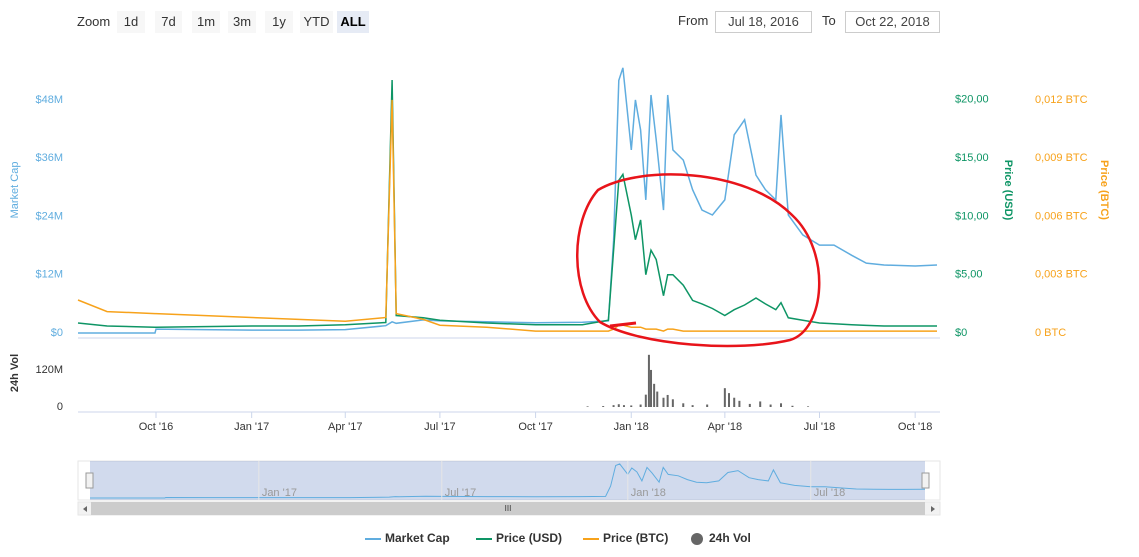 This screenshot has width=1139, height=557. Describe the element at coordinates (1050, 333) in the screenshot. I see `y-tick-label: 0 BTC` at that location.